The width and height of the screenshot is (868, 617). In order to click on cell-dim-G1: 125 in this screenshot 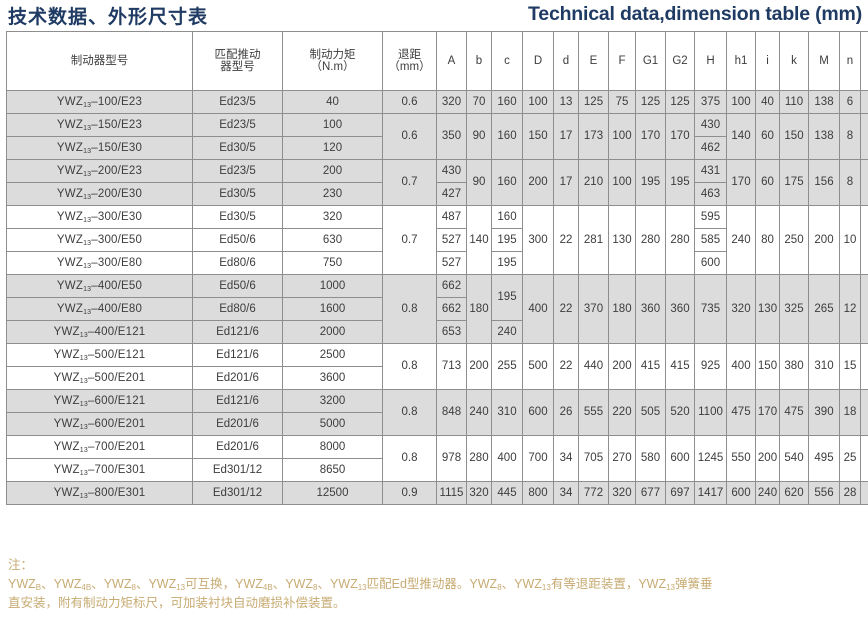, I will do `click(650, 102)`.